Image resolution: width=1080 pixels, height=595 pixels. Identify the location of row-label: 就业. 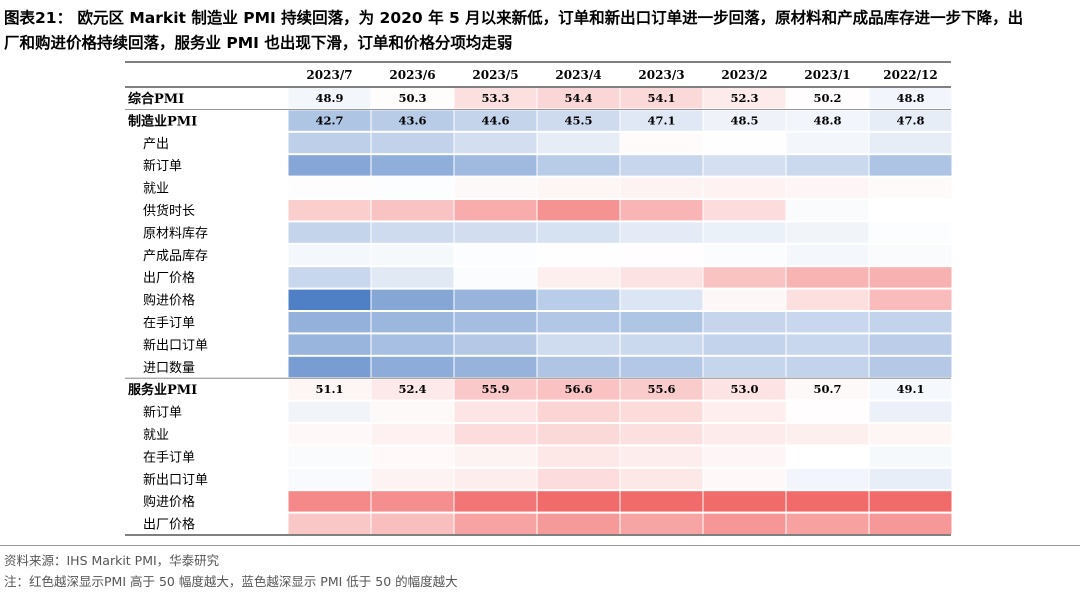
(156, 189).